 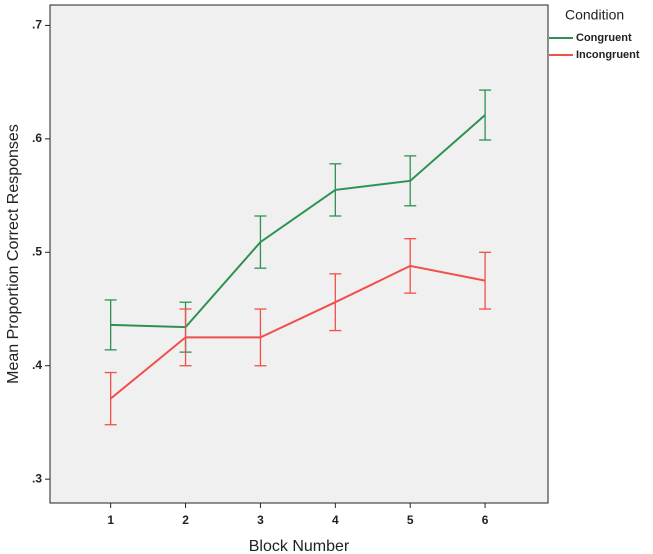 What do you see at coordinates (604, 38) in the screenshot?
I see `legend-label: Congruent` at bounding box center [604, 38].